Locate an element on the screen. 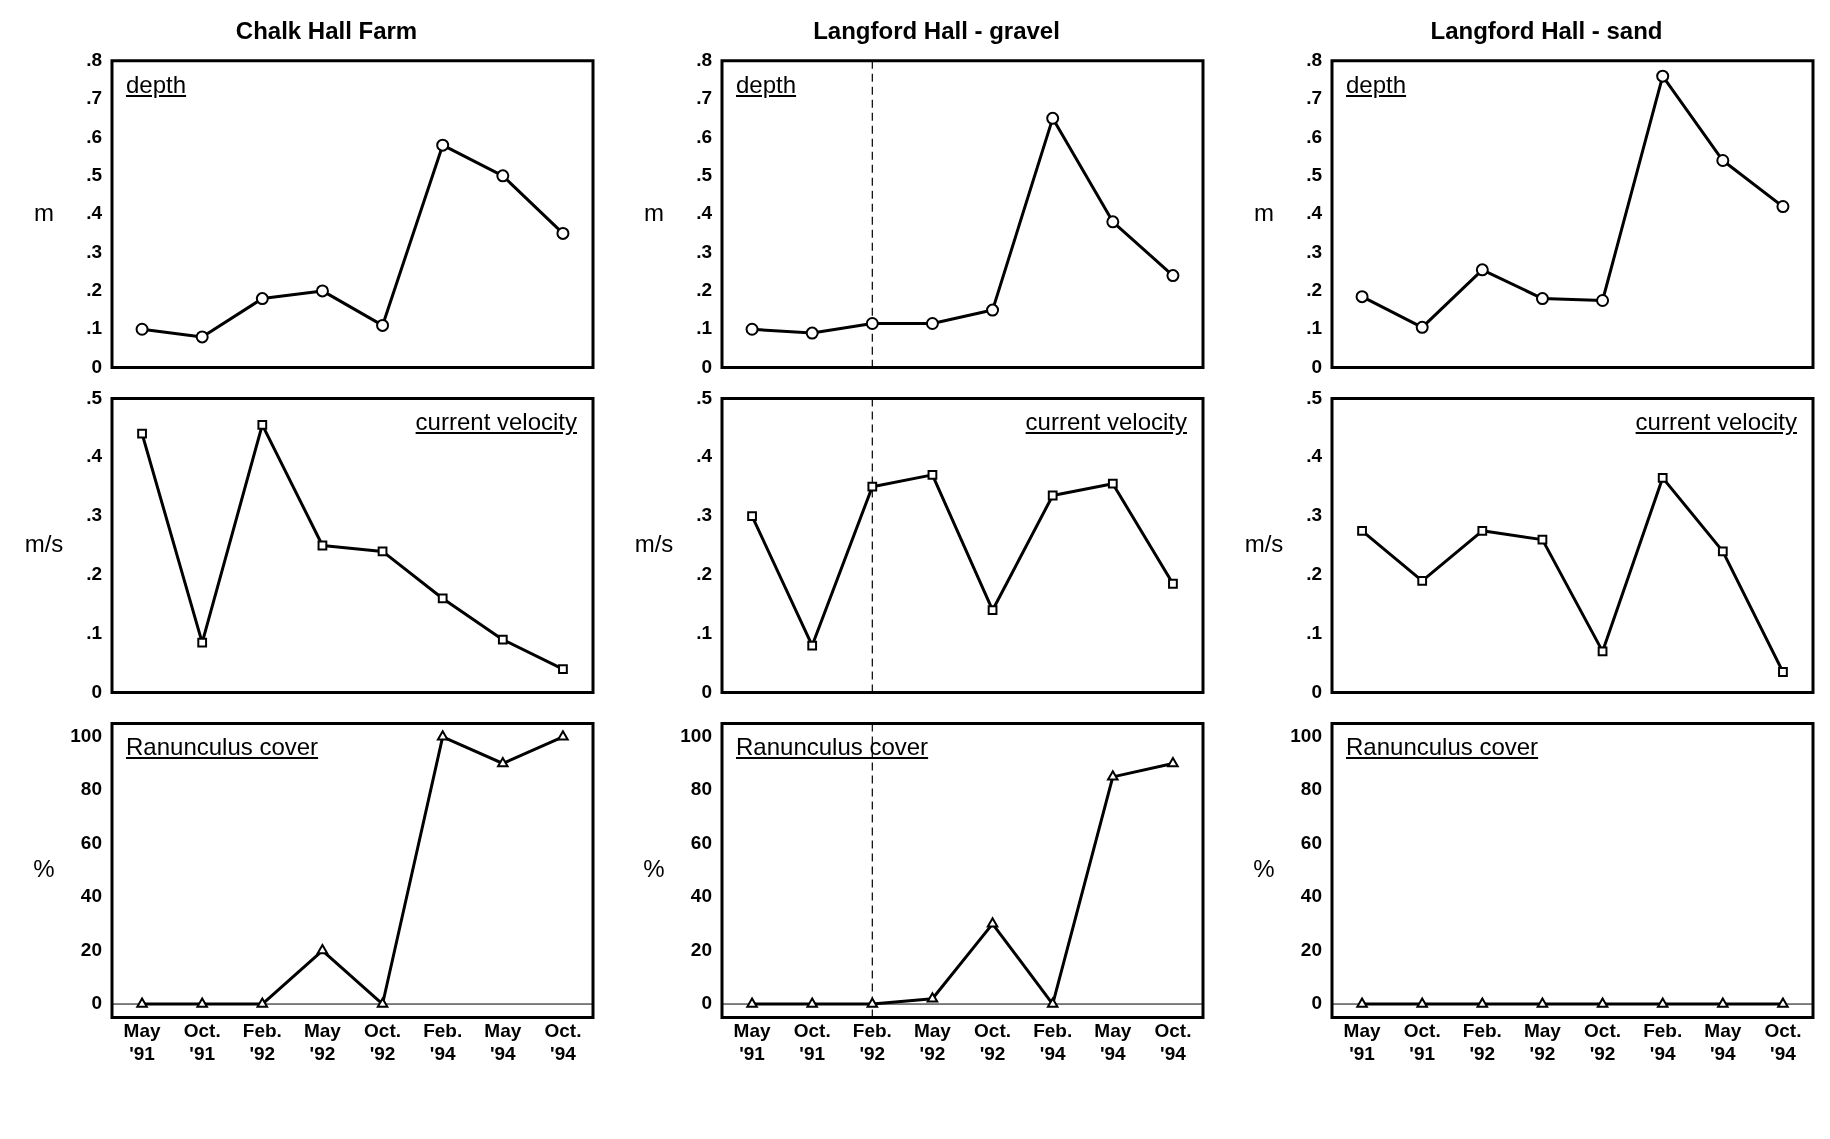  chart-title: Chalk Hall Farm is located at coordinates (326, 31).